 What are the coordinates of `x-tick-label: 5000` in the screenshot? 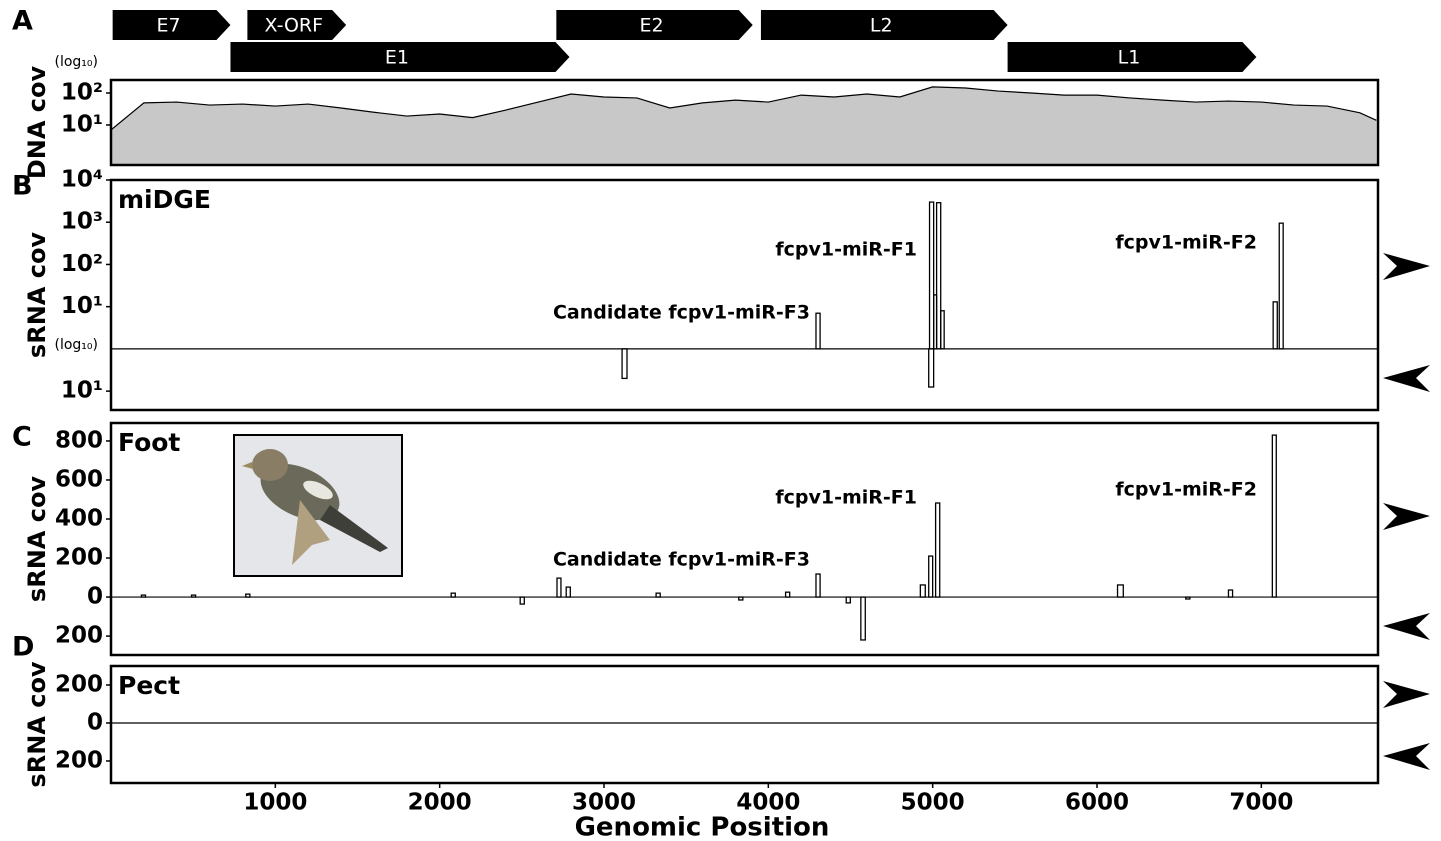 It's located at (933, 803).